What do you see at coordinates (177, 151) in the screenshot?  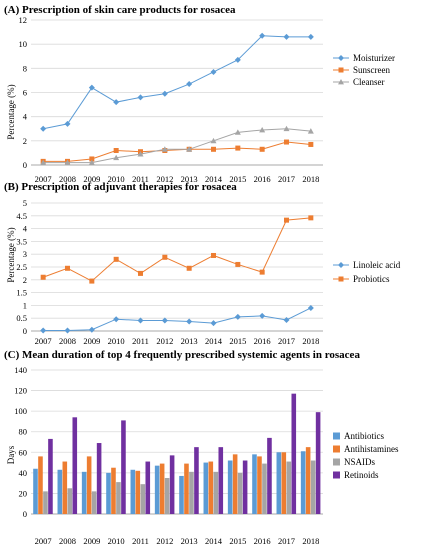 I see `panel-a-sunscreen-line` at bounding box center [177, 151].